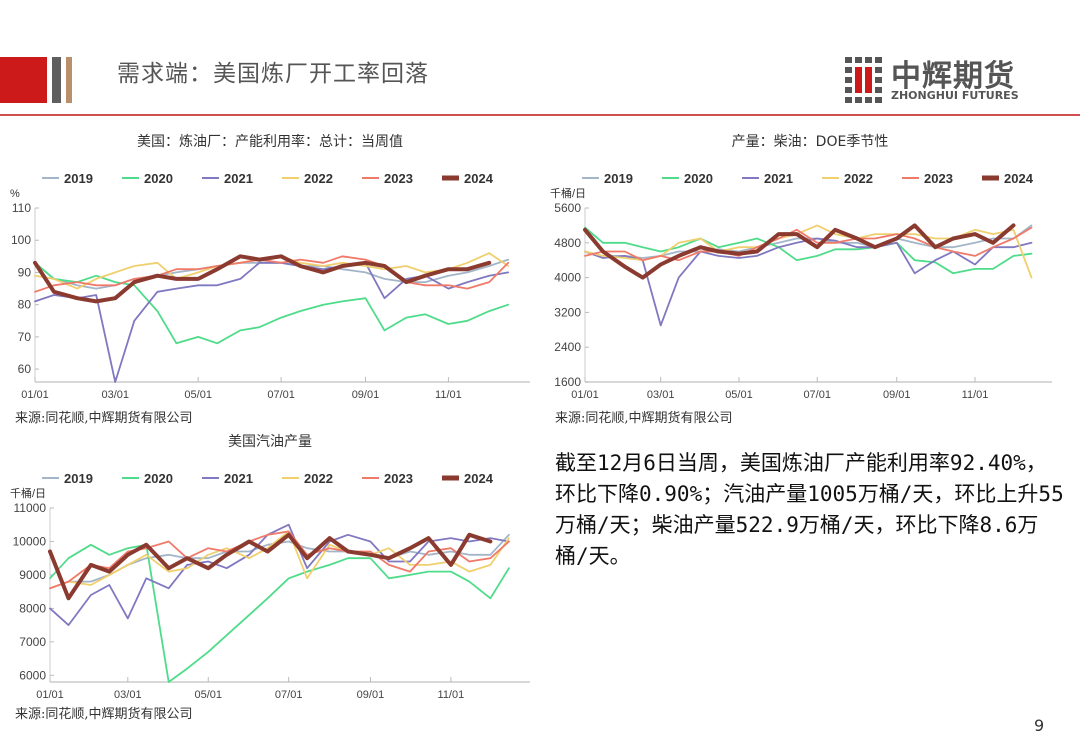 Image resolution: width=1080 pixels, height=756 pixels. I want to click on y-tick-label: 7000, so click(32, 642).